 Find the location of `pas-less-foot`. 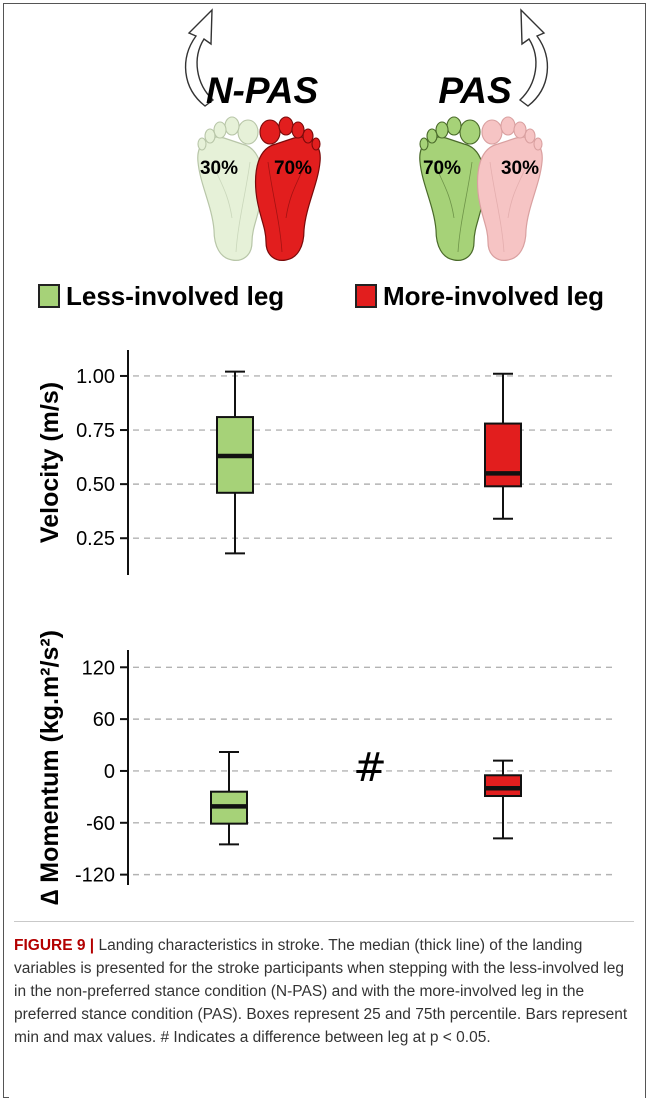

pas-less-foot is located at coordinates (452, 188).